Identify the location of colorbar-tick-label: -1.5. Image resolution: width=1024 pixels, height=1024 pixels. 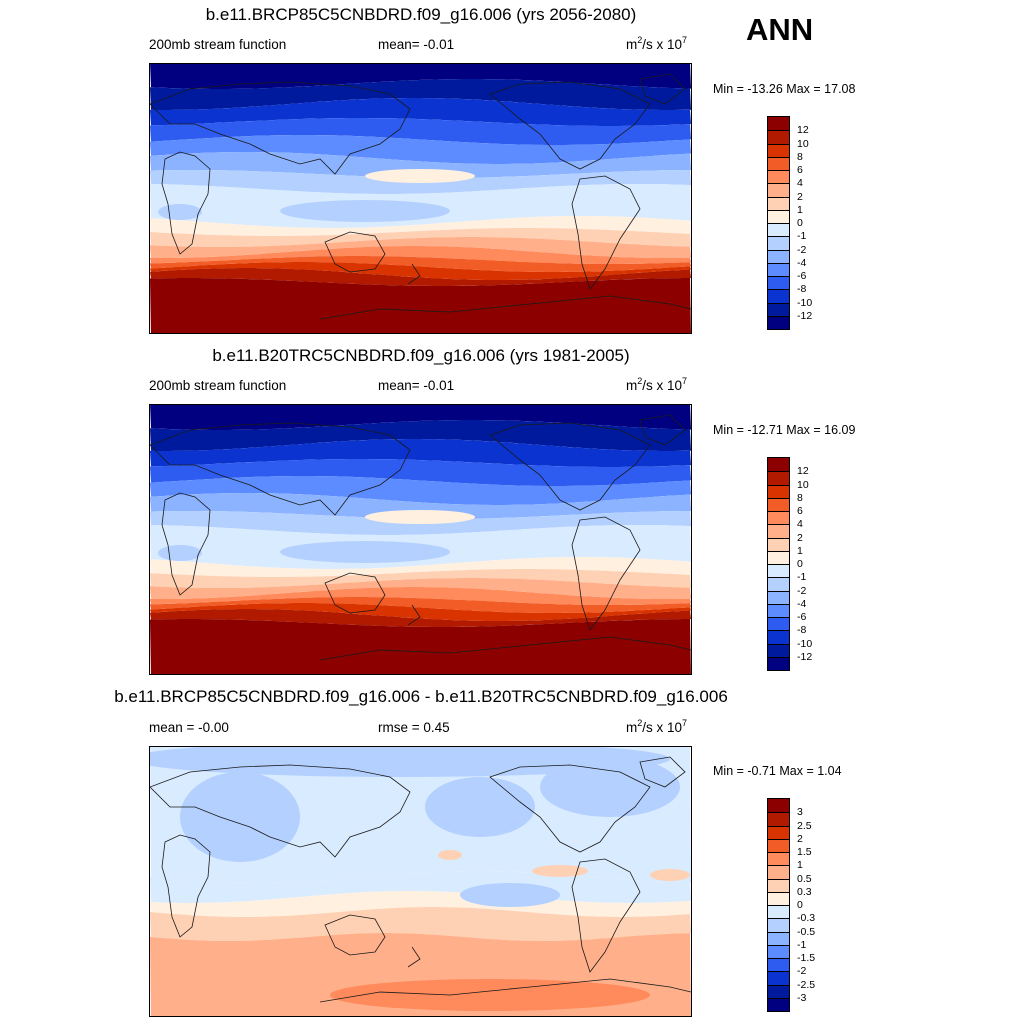
(806, 958).